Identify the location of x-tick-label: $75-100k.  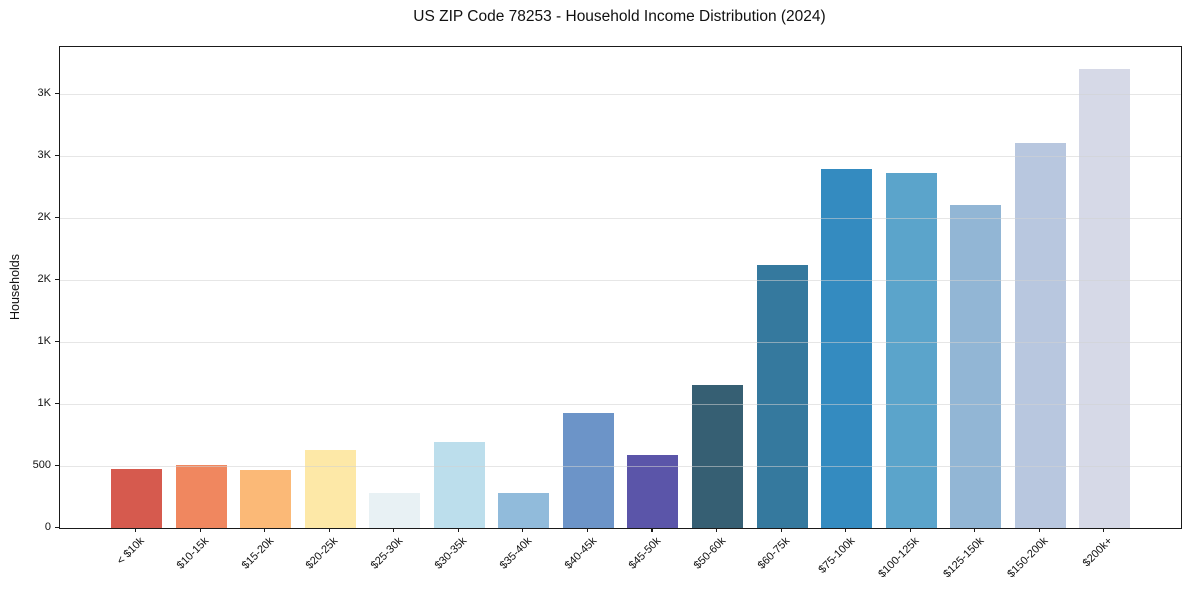
(837, 555).